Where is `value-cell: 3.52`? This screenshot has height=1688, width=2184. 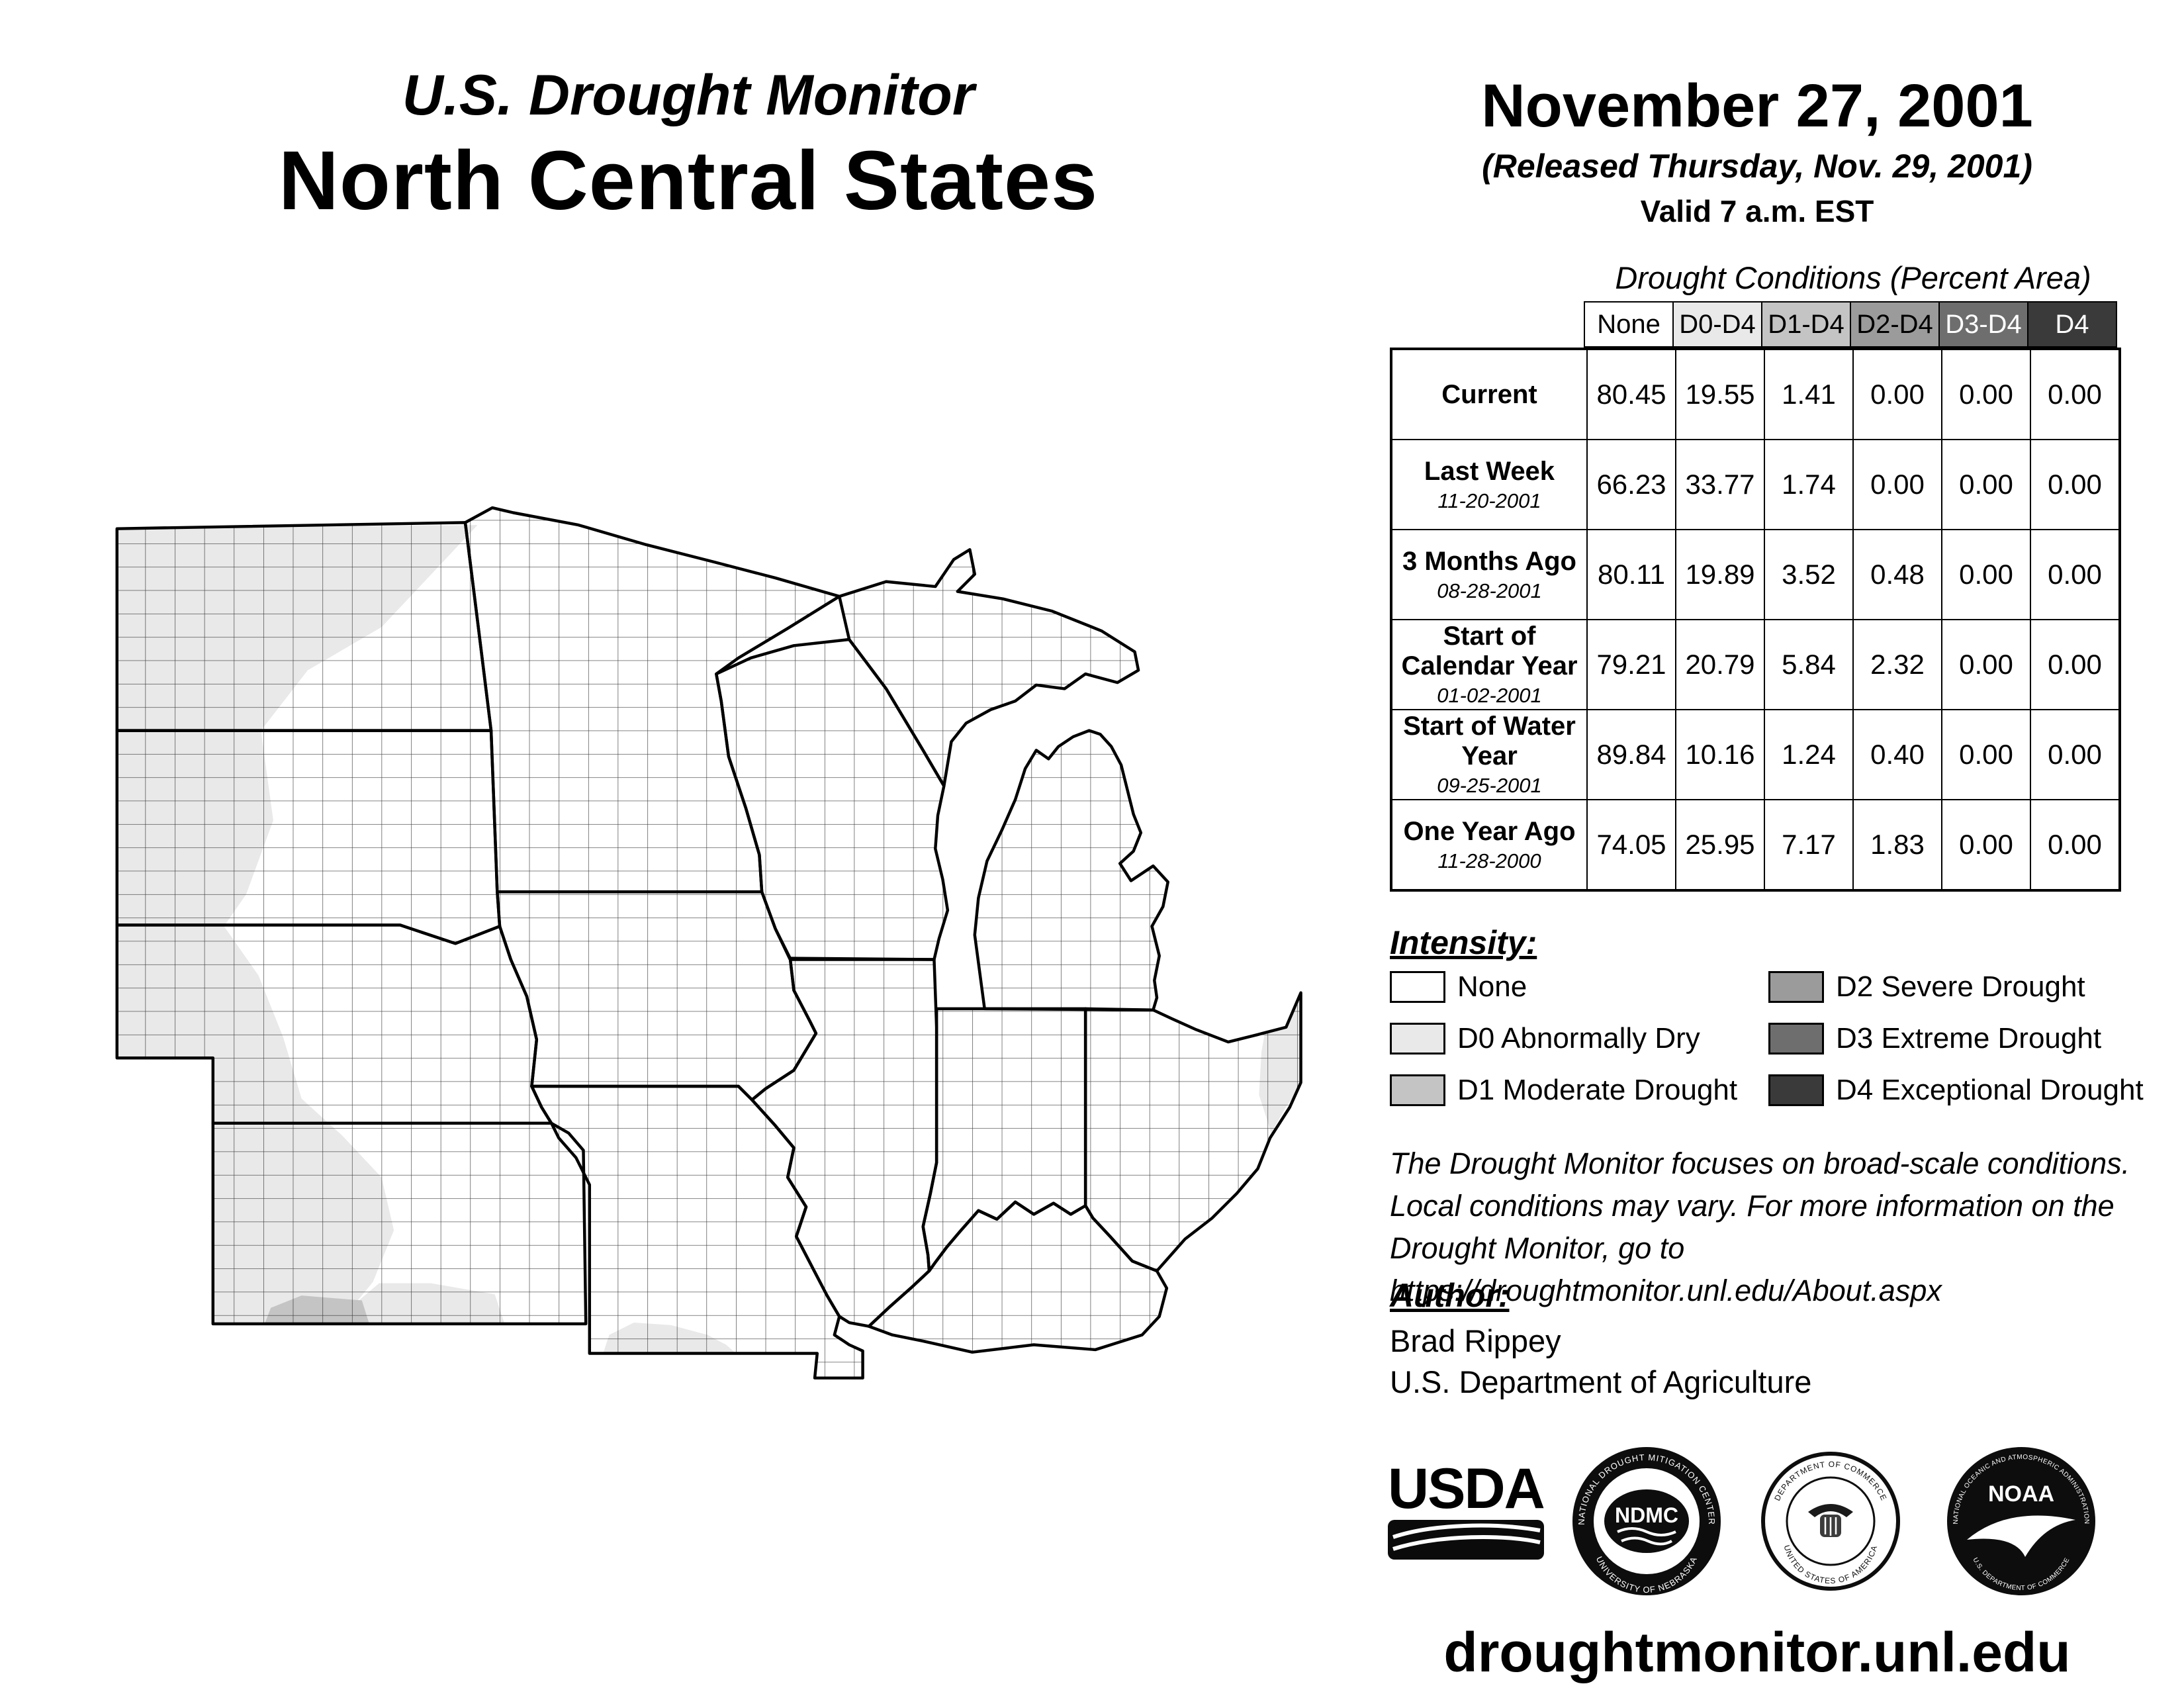 value-cell: 3.52 is located at coordinates (1809, 575).